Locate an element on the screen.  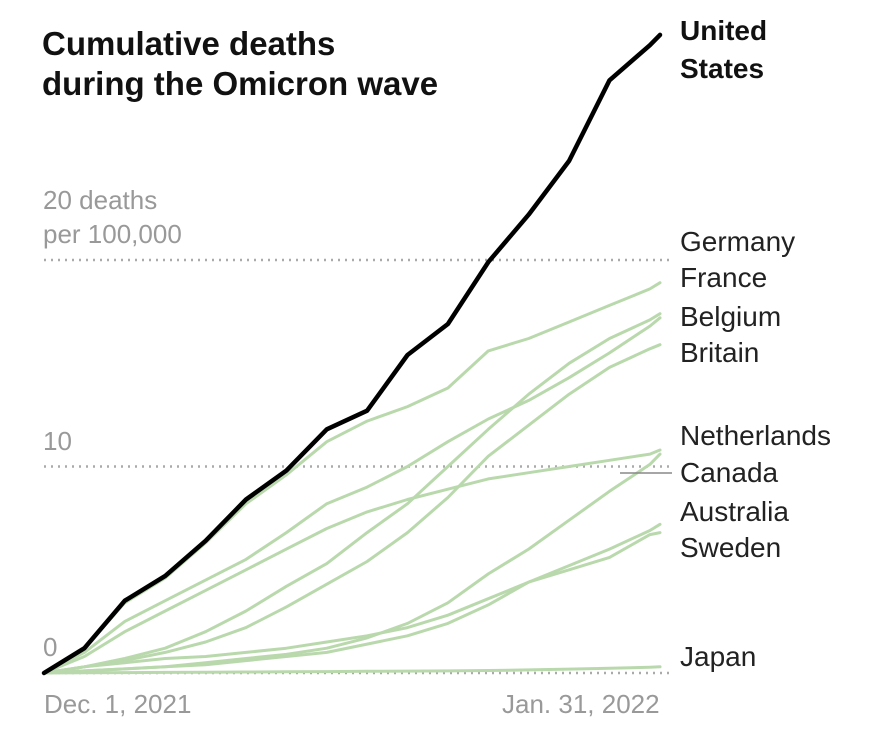
series-label: Netherlands is located at coordinates (755, 435).